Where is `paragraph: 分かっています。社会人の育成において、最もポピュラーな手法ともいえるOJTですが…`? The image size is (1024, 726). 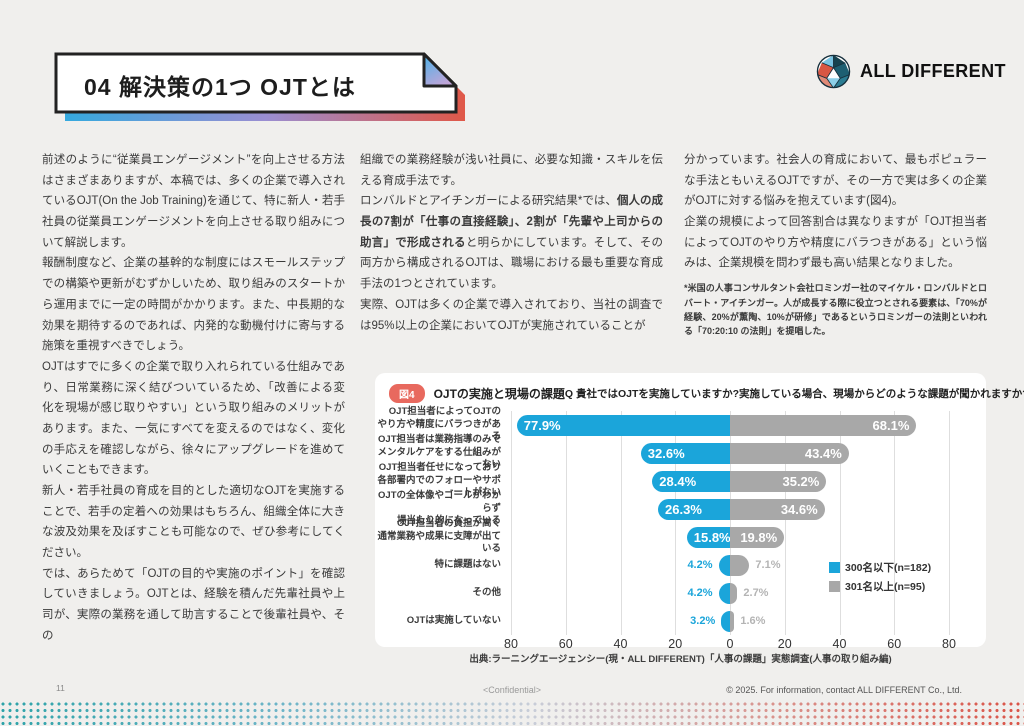
paragraph: 分かっています。社会人の育成において、最もポピュラーな手法ともいえるOJTですが… is located at coordinates (835, 181).